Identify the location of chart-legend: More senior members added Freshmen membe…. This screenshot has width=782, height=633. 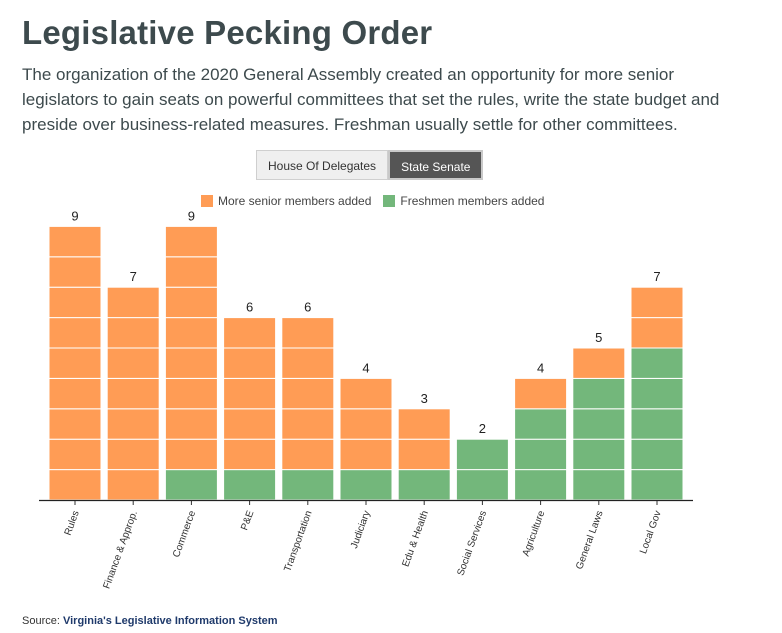
(372, 201).